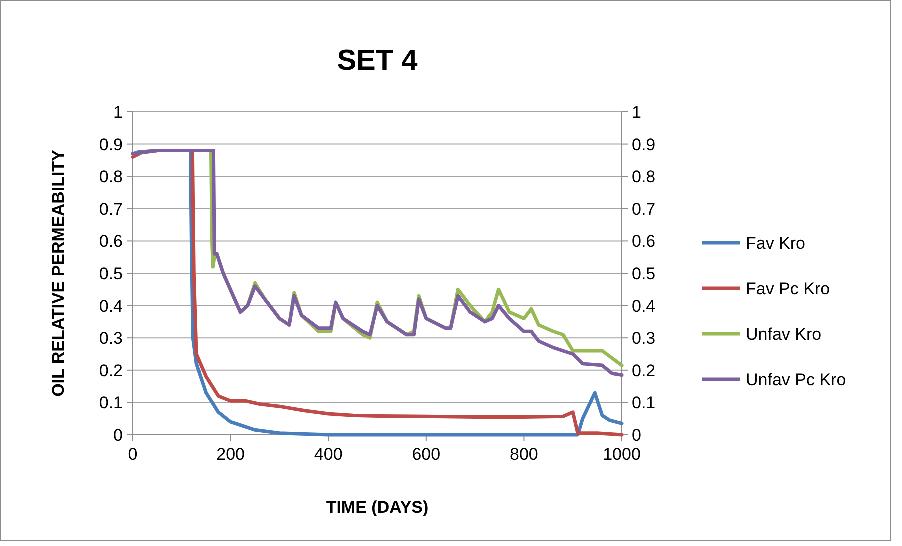 This screenshot has width=902, height=546. Describe the element at coordinates (776, 243) in the screenshot. I see `legend-label: Fav Kro` at that location.